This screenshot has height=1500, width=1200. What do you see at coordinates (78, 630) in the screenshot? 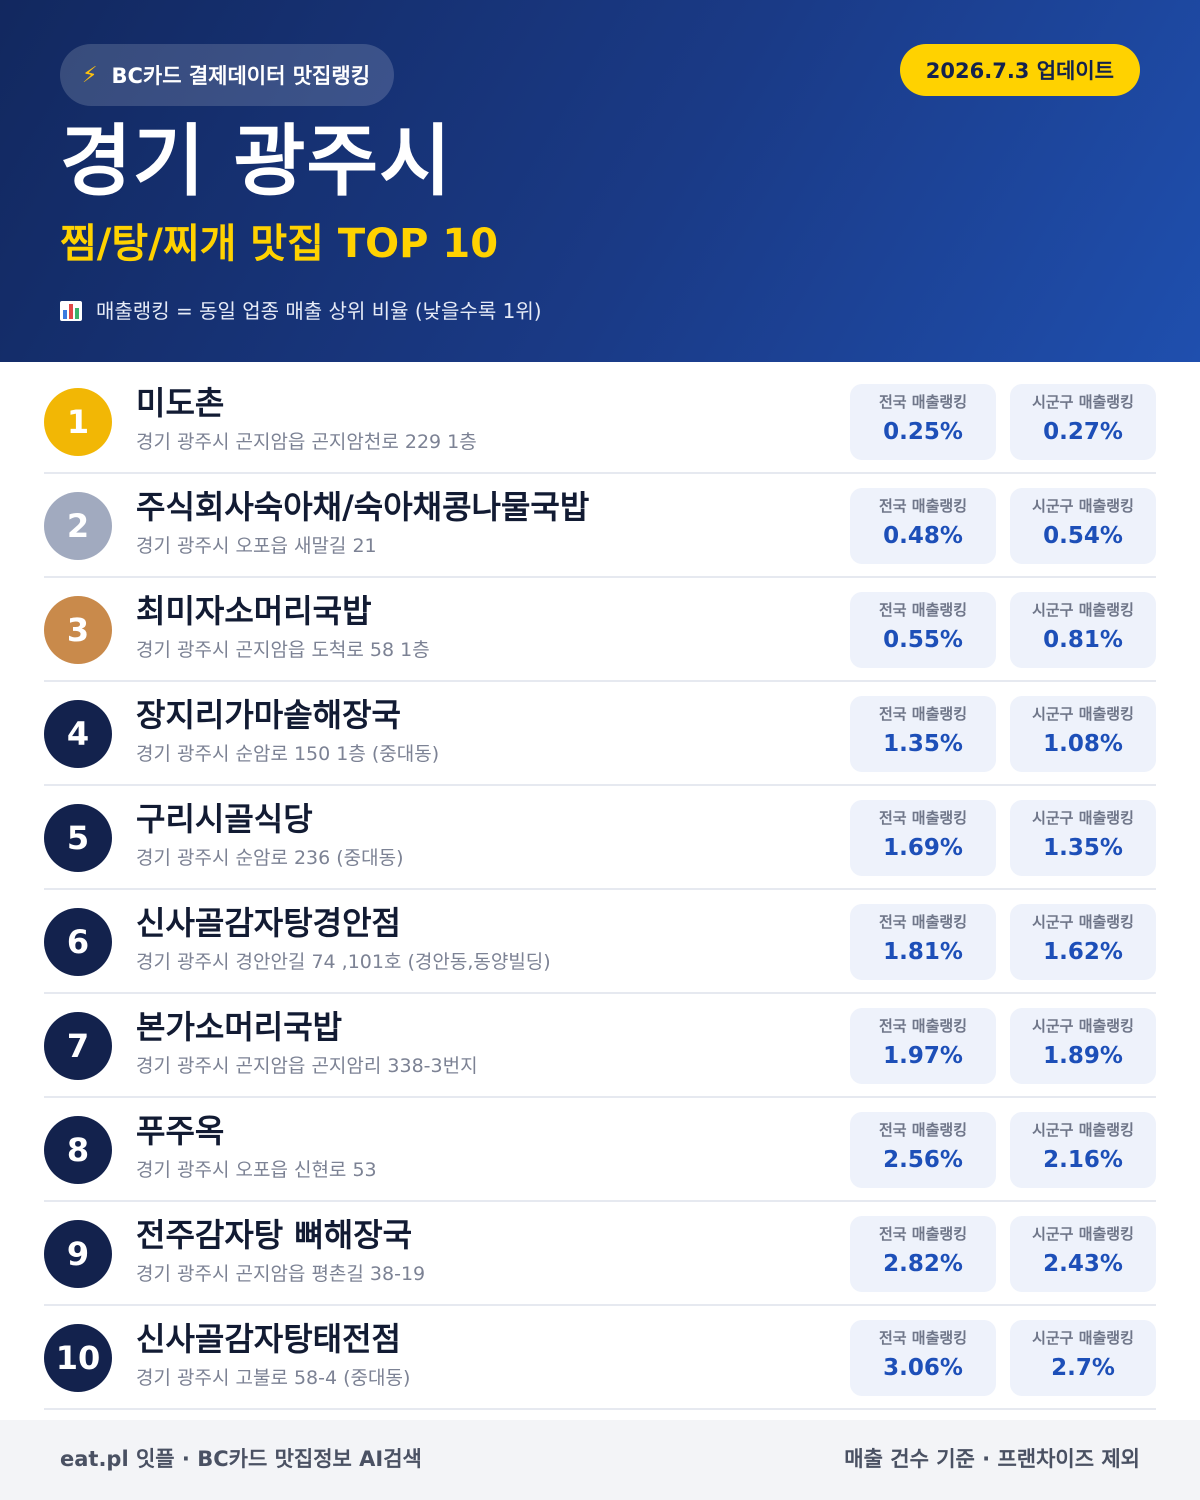
I see `rank-badge: 3` at bounding box center [78, 630].